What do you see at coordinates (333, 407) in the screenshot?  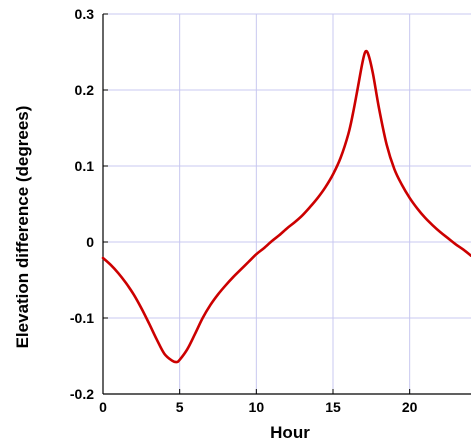 I see `x-tick-label: 15` at bounding box center [333, 407].